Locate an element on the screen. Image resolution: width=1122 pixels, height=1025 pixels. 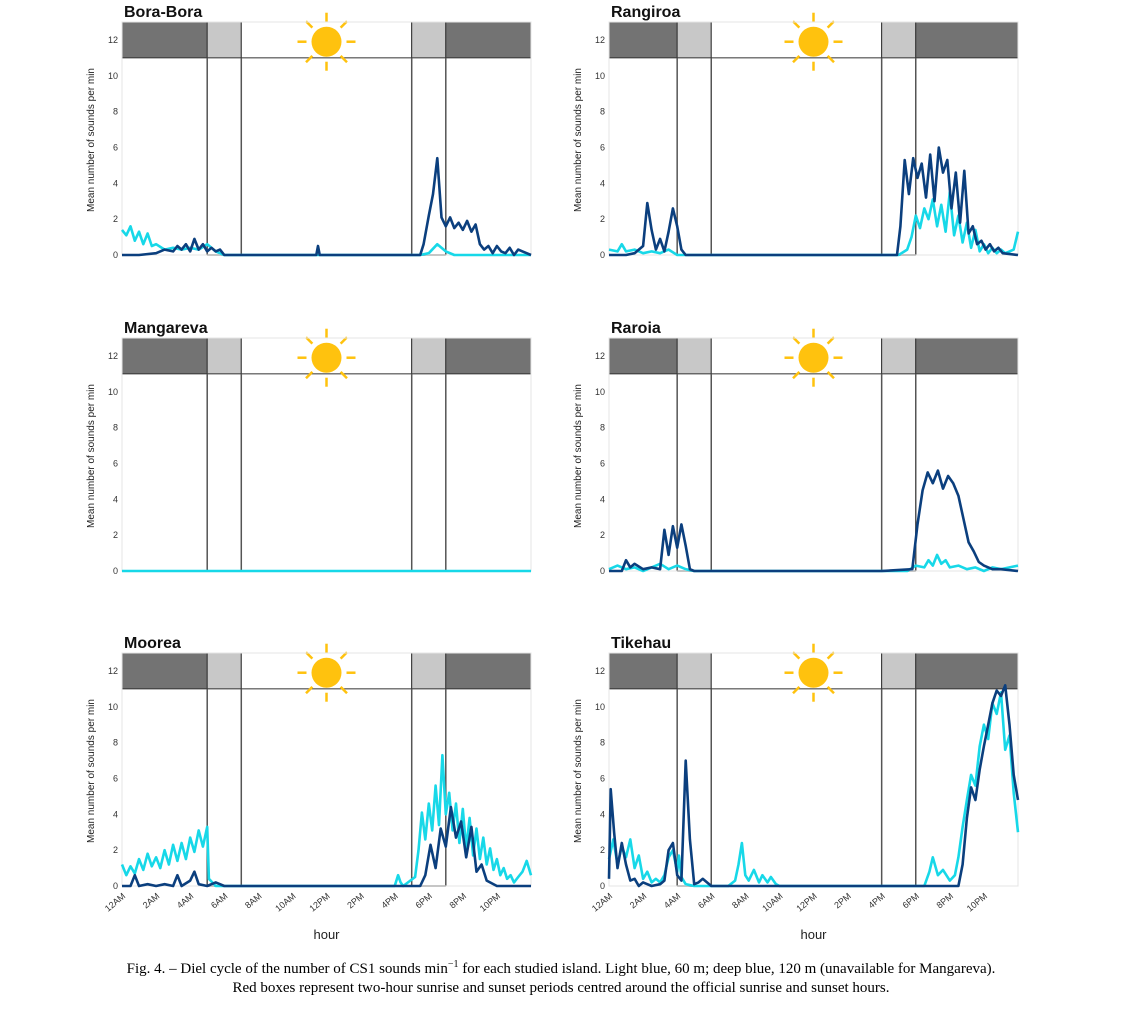
panel-title: Raroia is located at coordinates (636, 328).